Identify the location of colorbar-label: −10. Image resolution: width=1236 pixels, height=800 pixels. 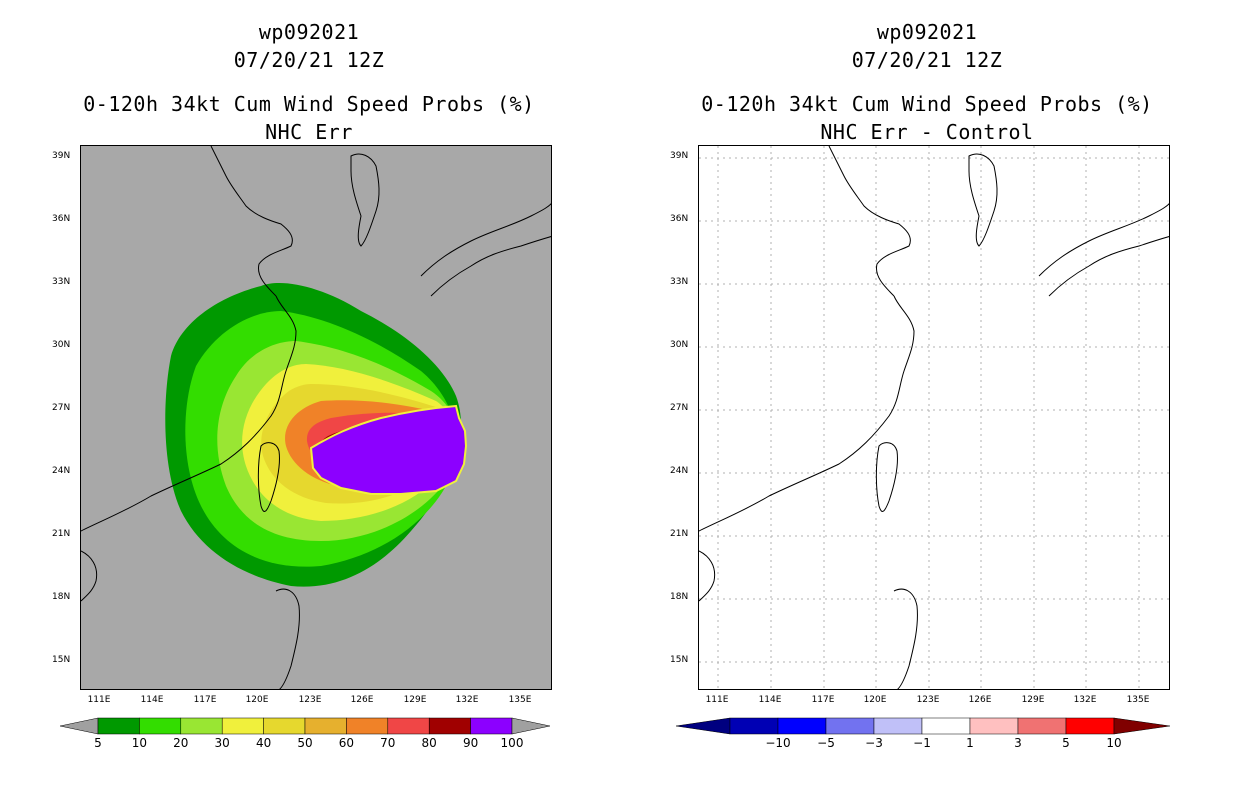
(778, 743).